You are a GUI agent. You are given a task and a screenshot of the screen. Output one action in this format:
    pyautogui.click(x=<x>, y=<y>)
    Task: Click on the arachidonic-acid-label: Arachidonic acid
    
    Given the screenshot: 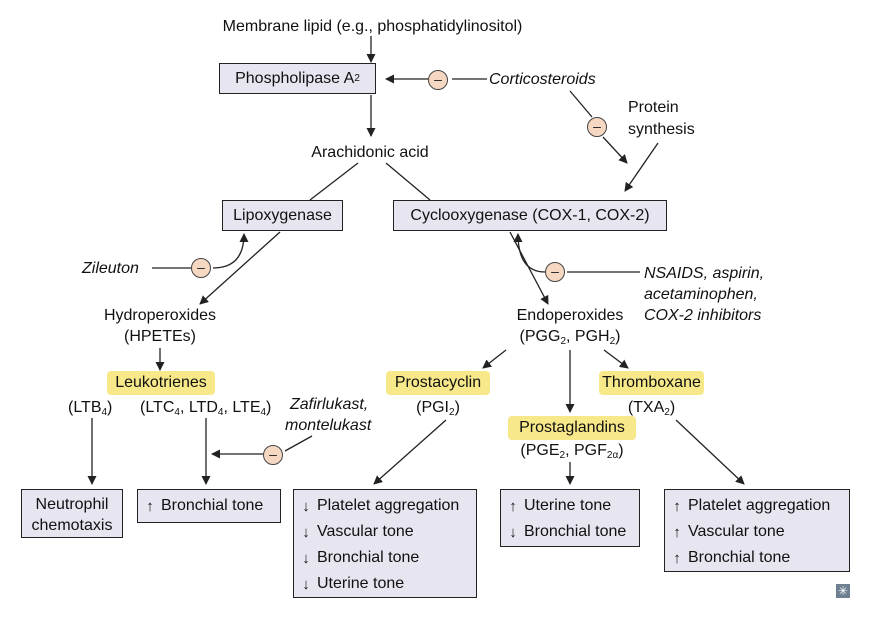 What is the action you would take?
    pyautogui.click(x=370, y=152)
    